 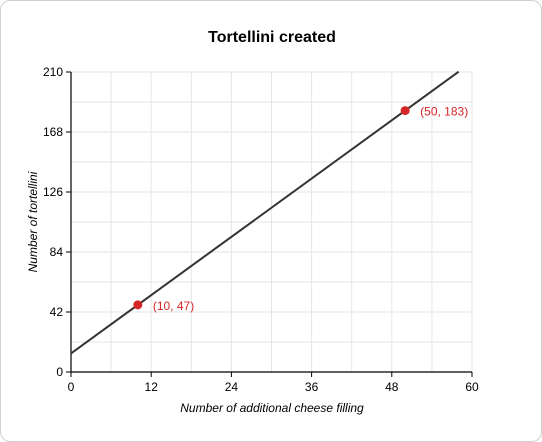 What do you see at coordinates (53, 132) in the screenshot?
I see `y-tick-label: 168` at bounding box center [53, 132].